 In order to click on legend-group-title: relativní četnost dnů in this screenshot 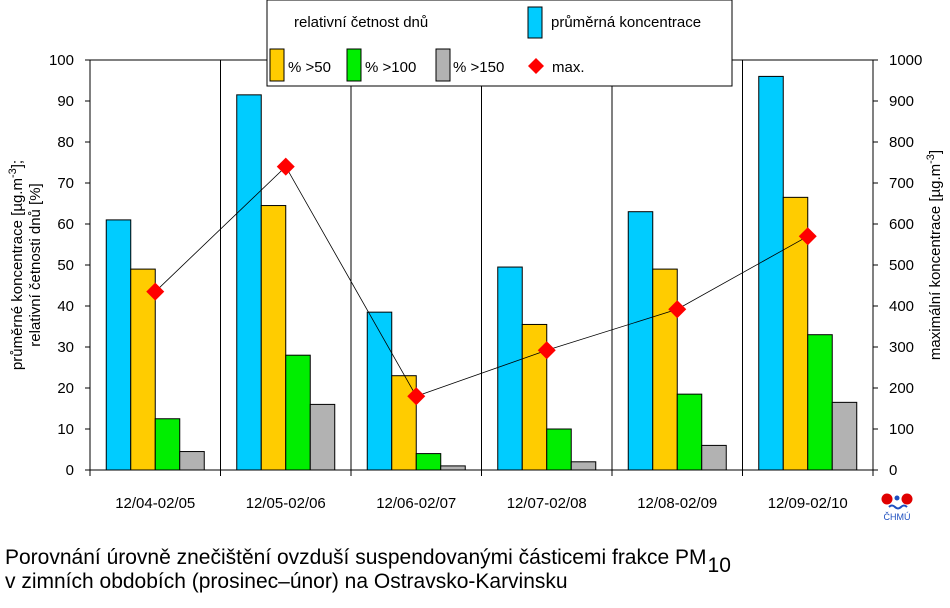, I will do `click(361, 22)`.